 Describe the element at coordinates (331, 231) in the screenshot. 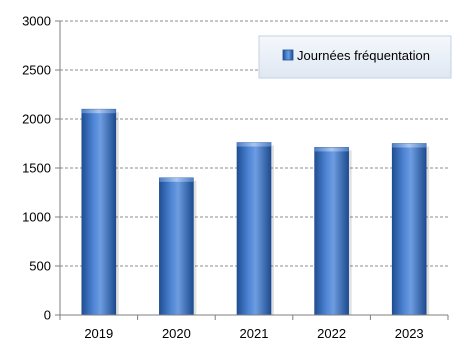

I see `bar-2022` at that location.